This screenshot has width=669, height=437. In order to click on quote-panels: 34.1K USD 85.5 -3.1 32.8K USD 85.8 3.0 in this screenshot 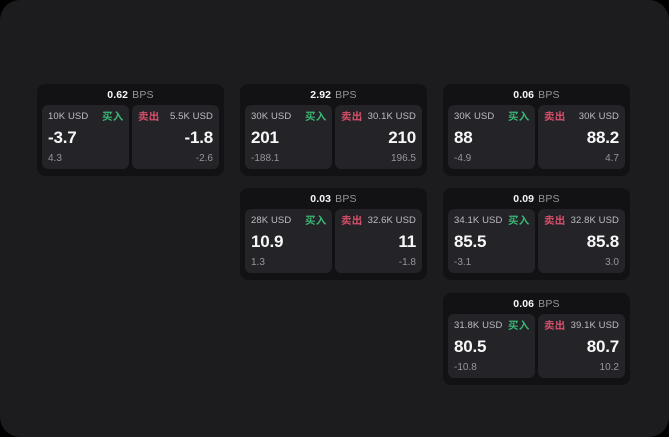, I will do `click(536, 241)`.